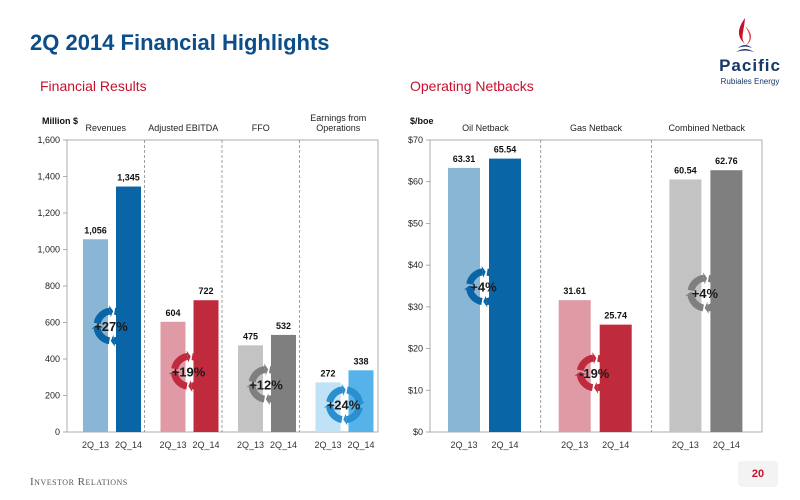 The height and width of the screenshot is (500, 800). Describe the element at coordinates (615, 445) in the screenshot. I see `chart1-group1-x-tick-label-1: 2Q_14` at that location.